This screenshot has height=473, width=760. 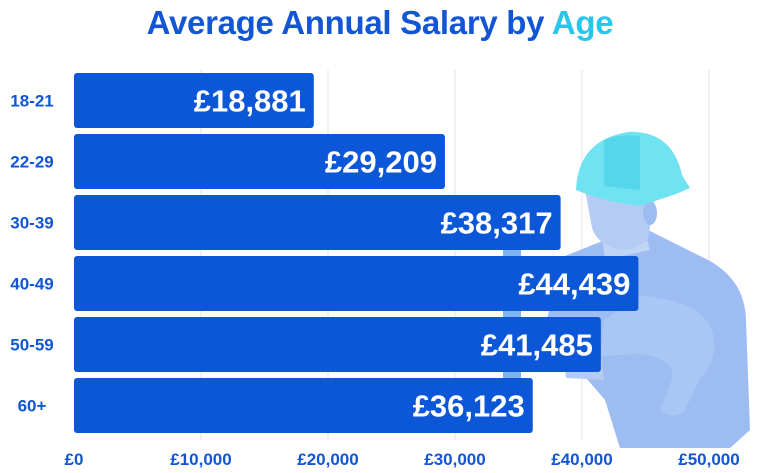 I want to click on x-tick-label: £10,000, so click(x=200, y=459).